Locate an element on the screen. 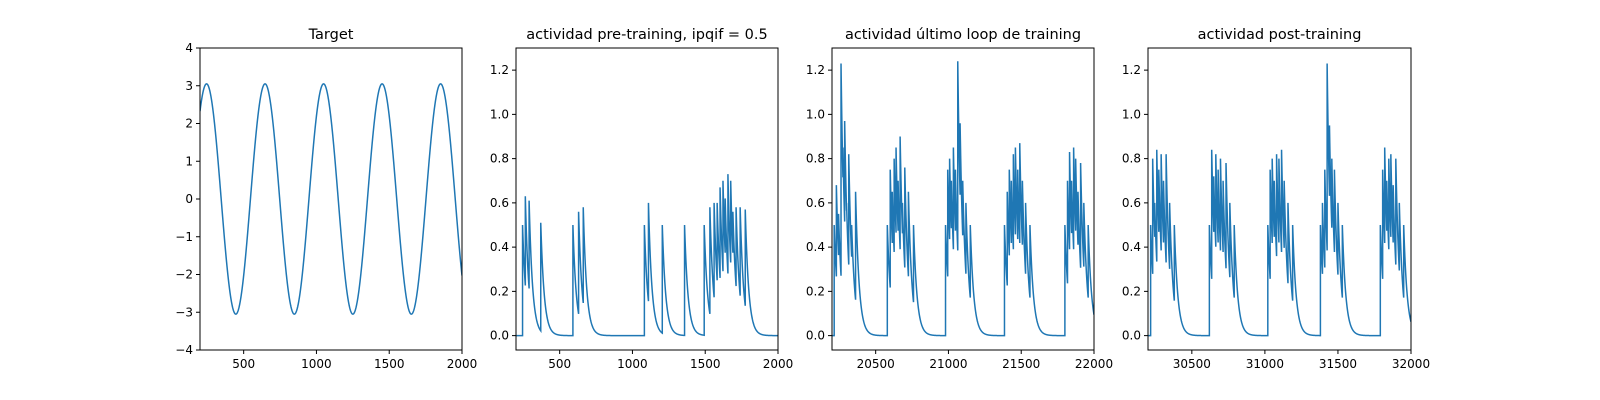 This screenshot has height=400, width=1600. y-tick-label: −1 is located at coordinates (184, 237).